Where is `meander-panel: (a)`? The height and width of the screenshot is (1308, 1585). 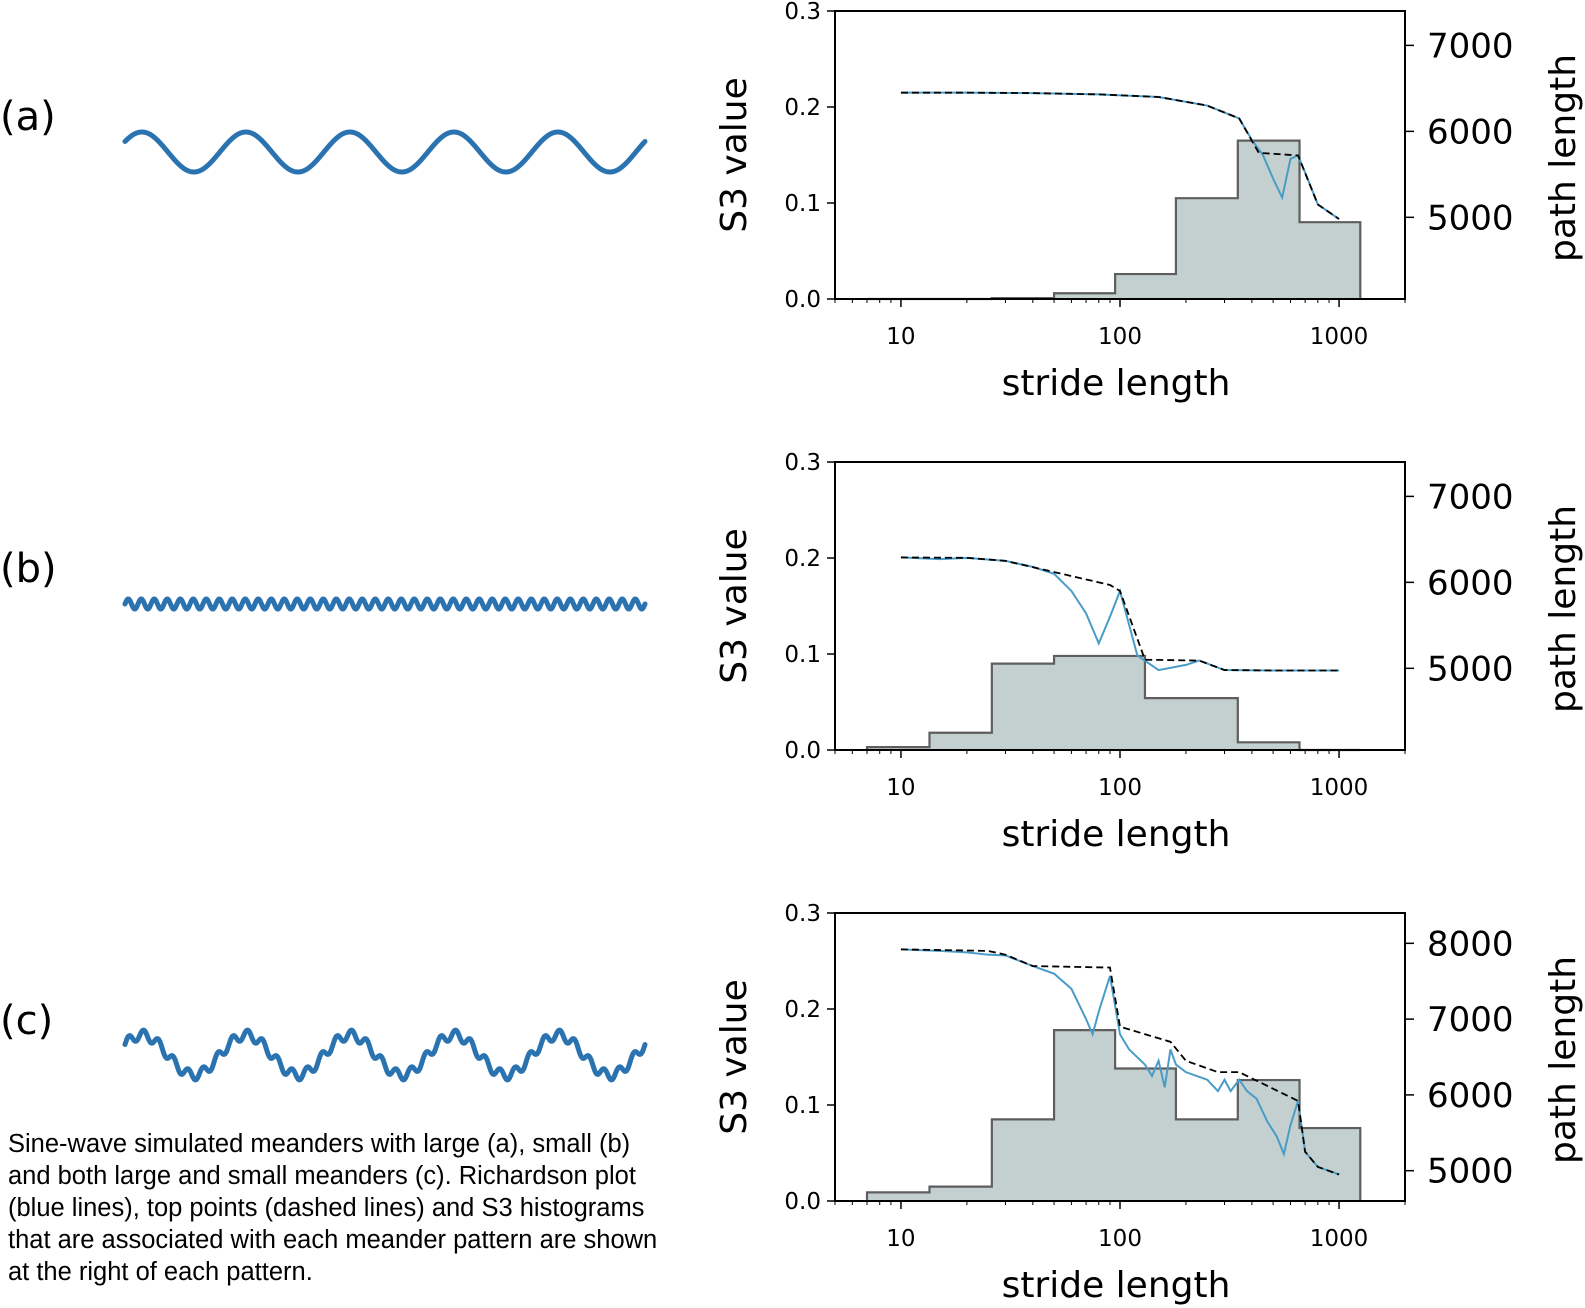 meander-panel: (a) is located at coordinates (324, 134).